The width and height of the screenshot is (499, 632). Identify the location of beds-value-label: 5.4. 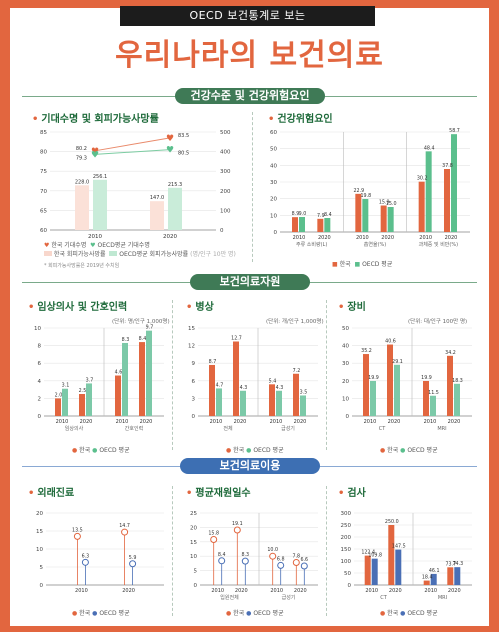
(273, 381).